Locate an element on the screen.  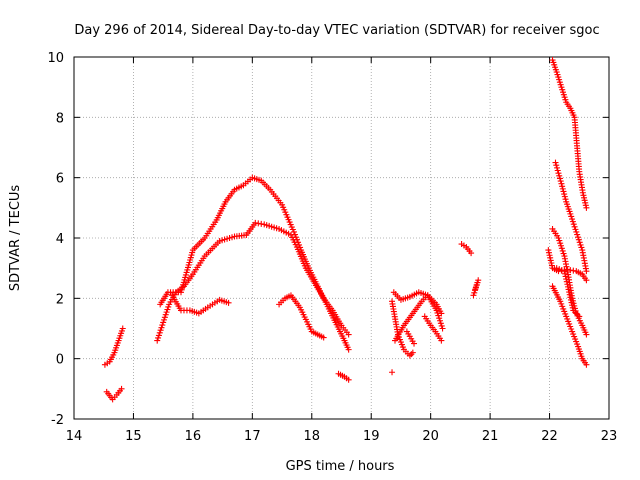
x-tick-label: 22 is located at coordinates (549, 436).